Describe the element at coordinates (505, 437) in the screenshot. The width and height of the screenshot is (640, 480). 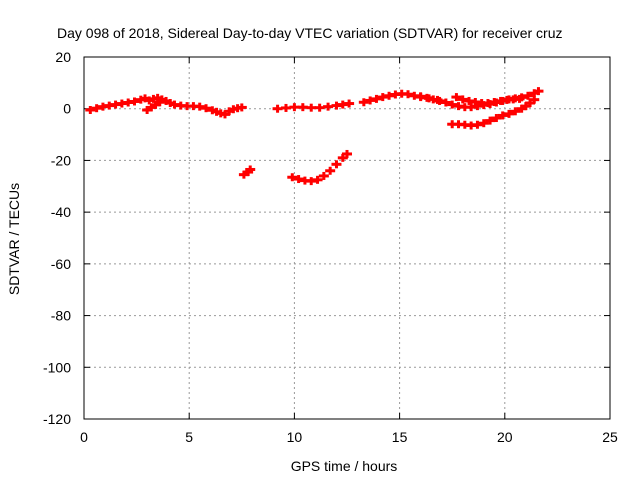
I see `x-tick-label: 20` at that location.